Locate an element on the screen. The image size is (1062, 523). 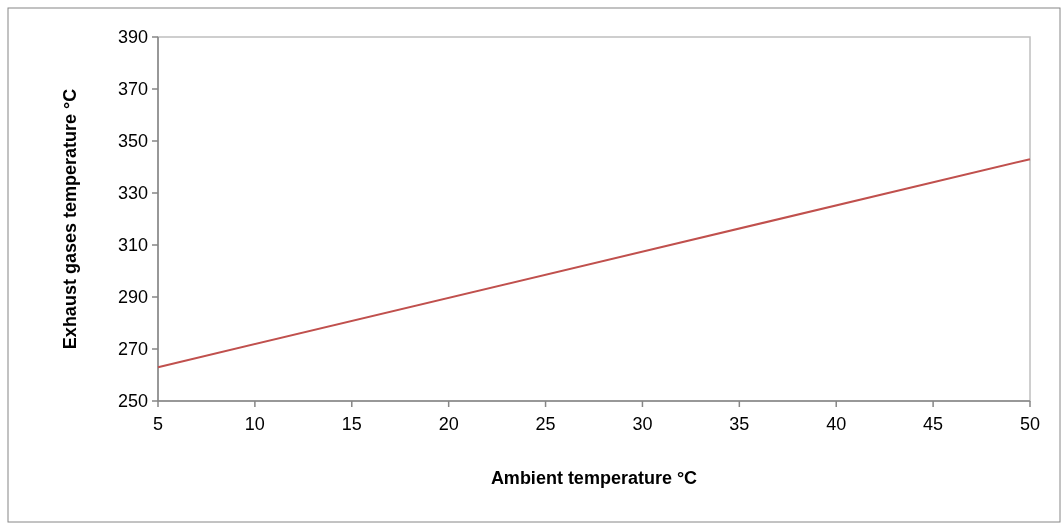
x-axis-title: Ambient temperature °C is located at coordinates (594, 478).